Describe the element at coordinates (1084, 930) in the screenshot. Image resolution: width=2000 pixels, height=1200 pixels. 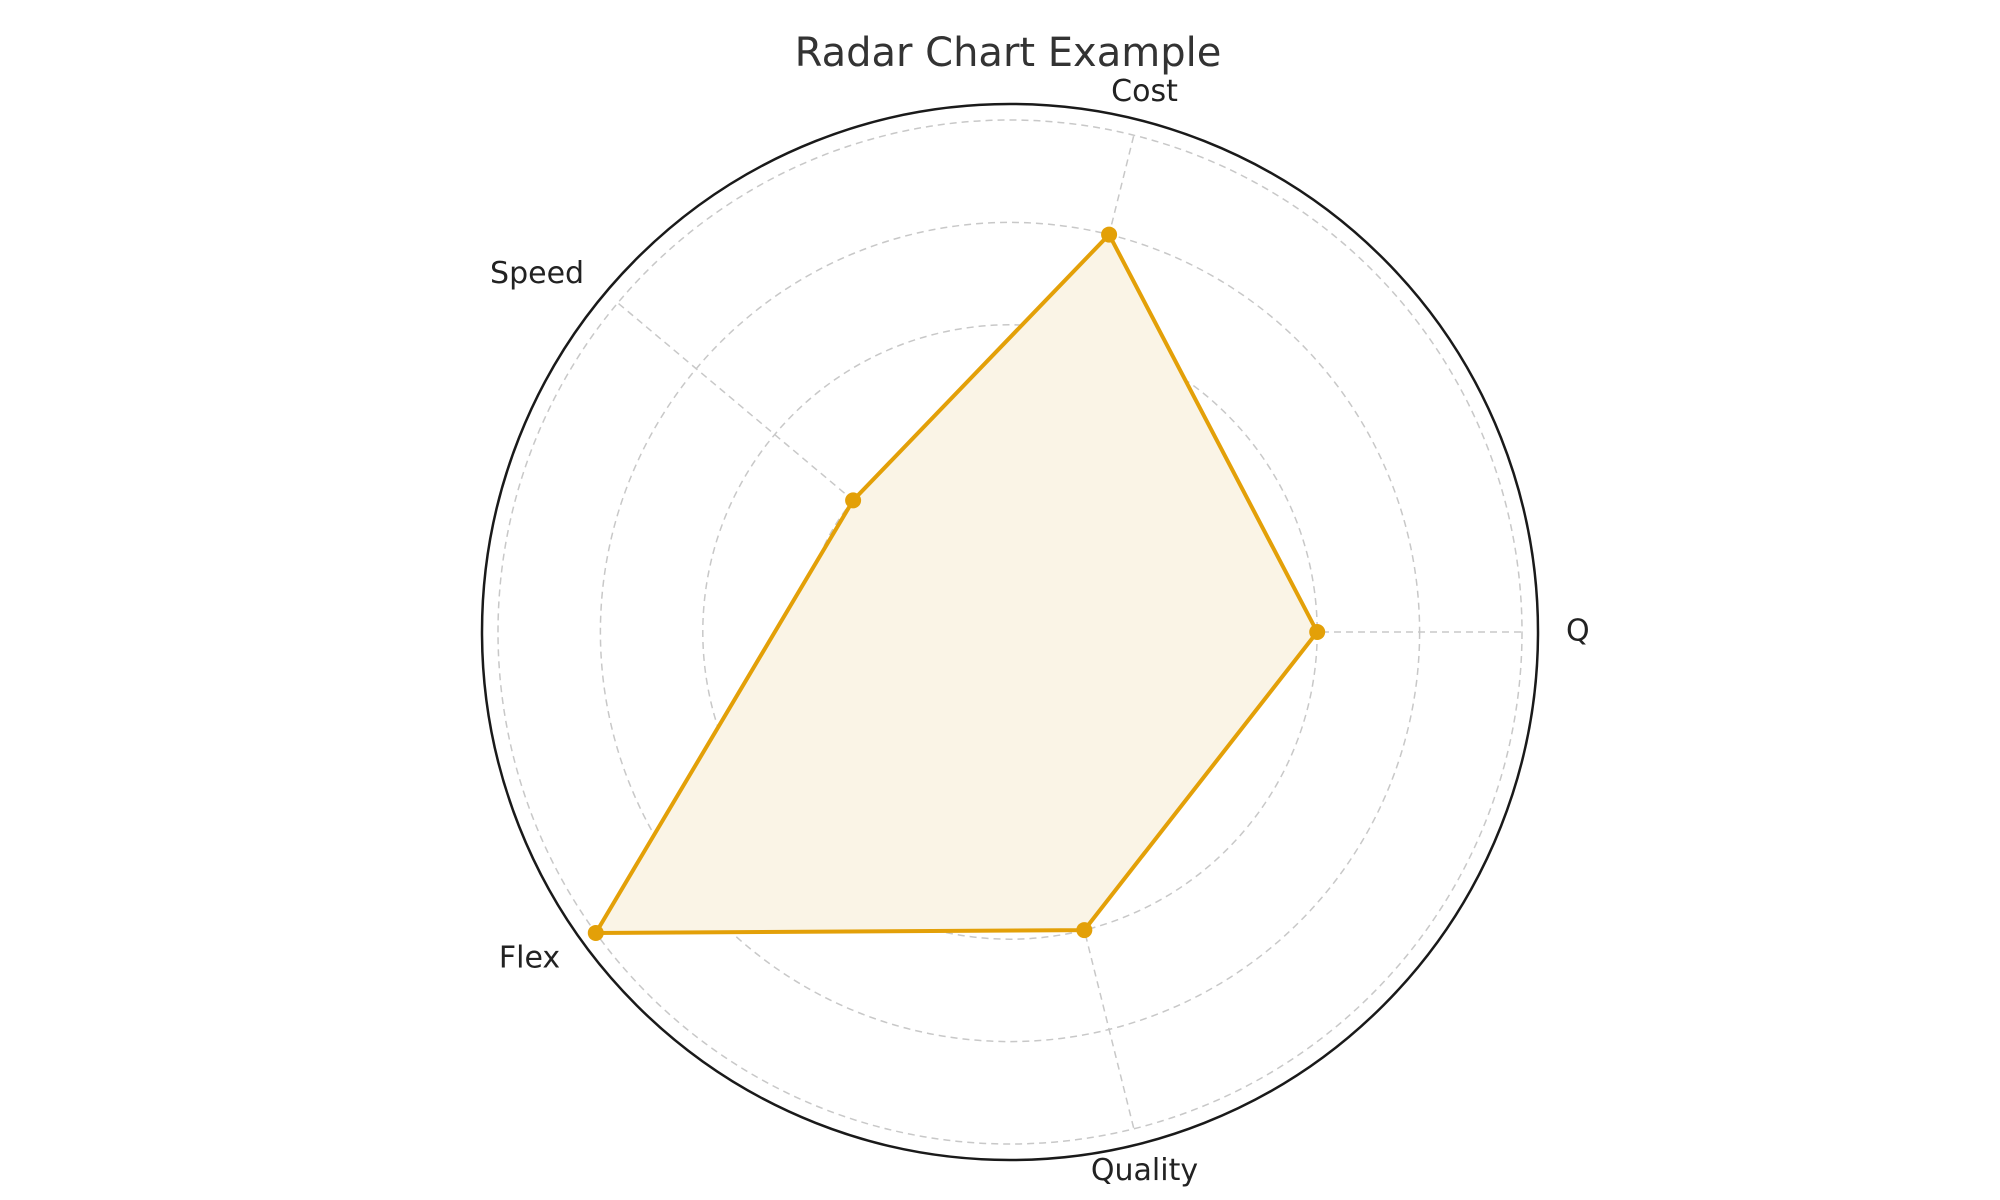
I see `data-point-quality` at that location.